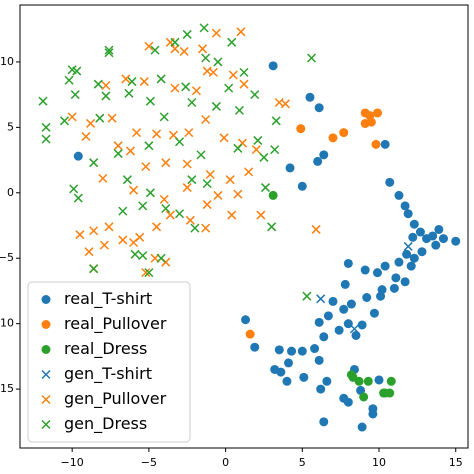  Describe the element at coordinates (7, 388) in the screenshot. I see `y-tick-label: −15` at that location.